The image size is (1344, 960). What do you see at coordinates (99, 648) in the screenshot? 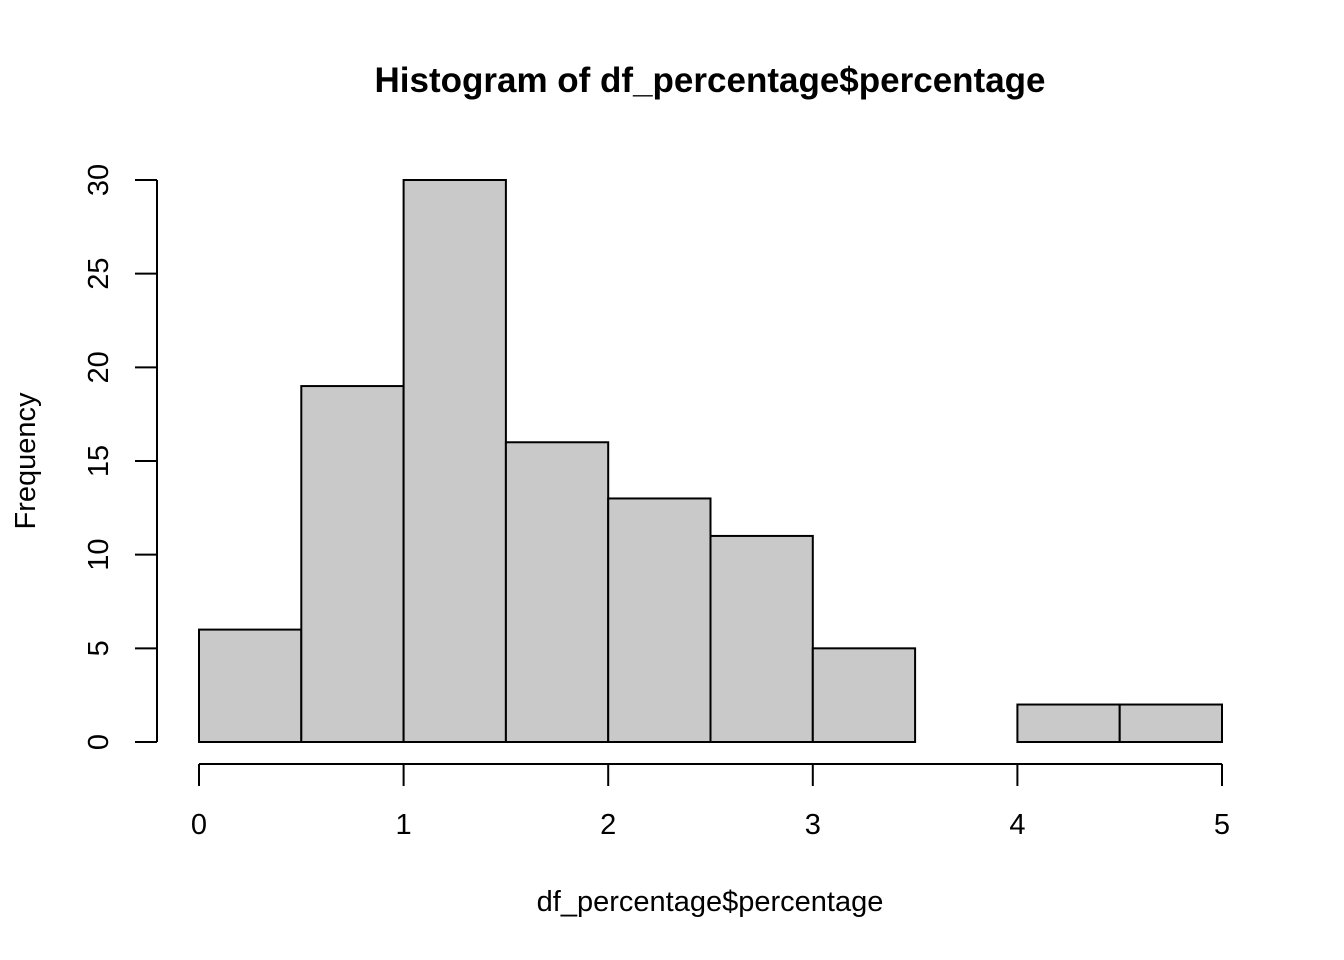
I see `y-tick-label-1: 5` at bounding box center [99, 648].